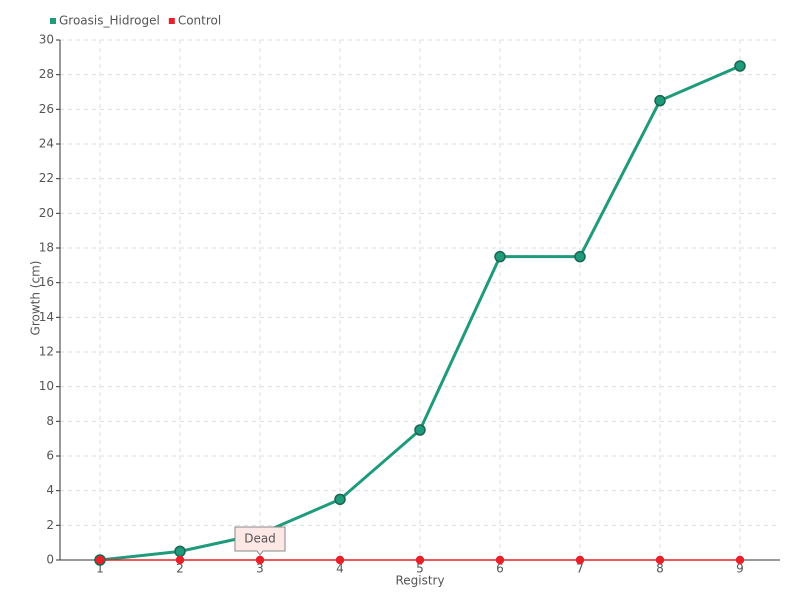 This screenshot has width=800, height=600. Describe the element at coordinates (36, 298) in the screenshot. I see `y-axis-label: Growth (cm)` at that location.